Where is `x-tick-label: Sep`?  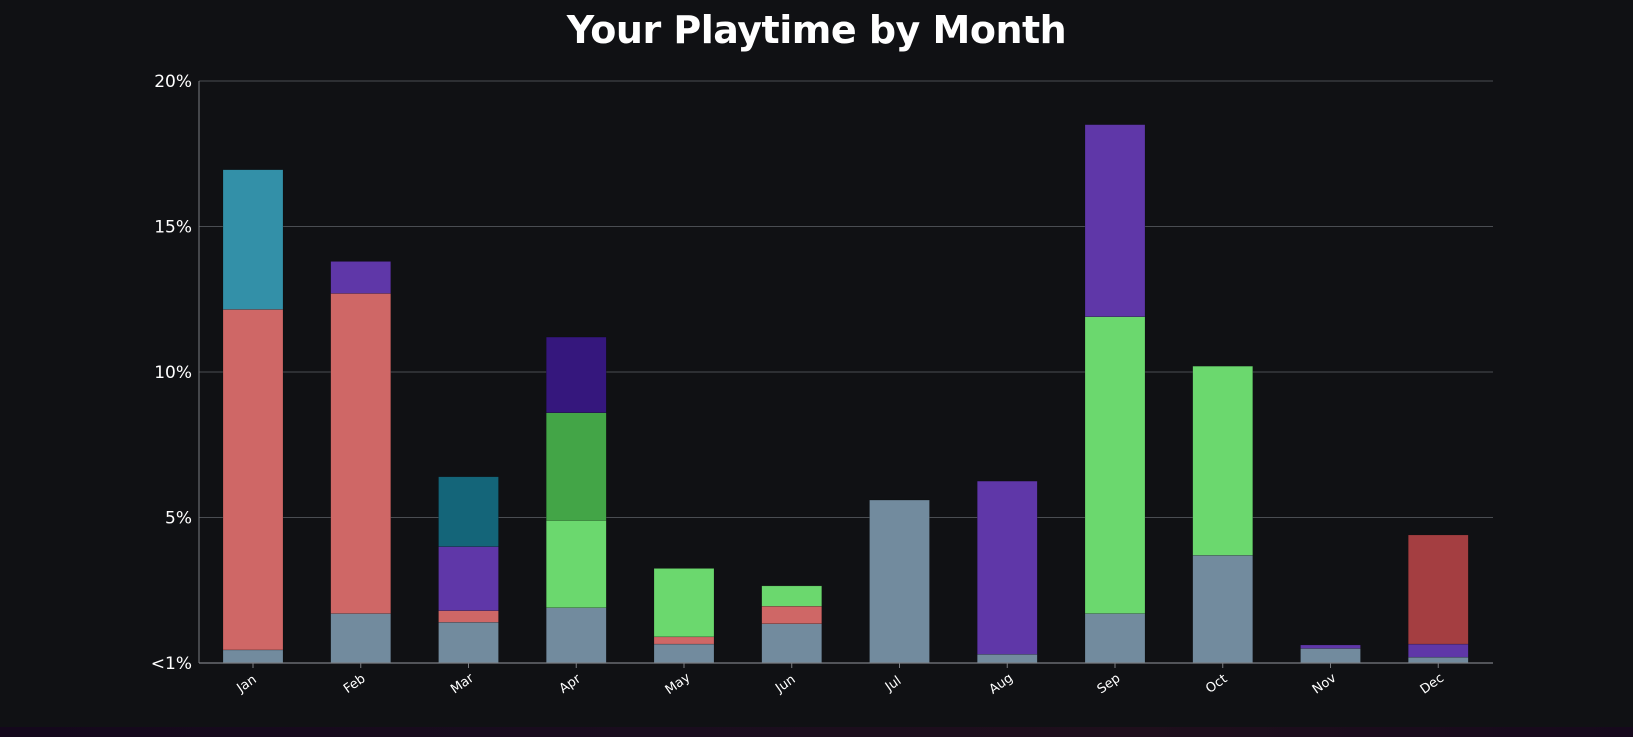
x-tick-label: Sep is located at coordinates (1109, 684).